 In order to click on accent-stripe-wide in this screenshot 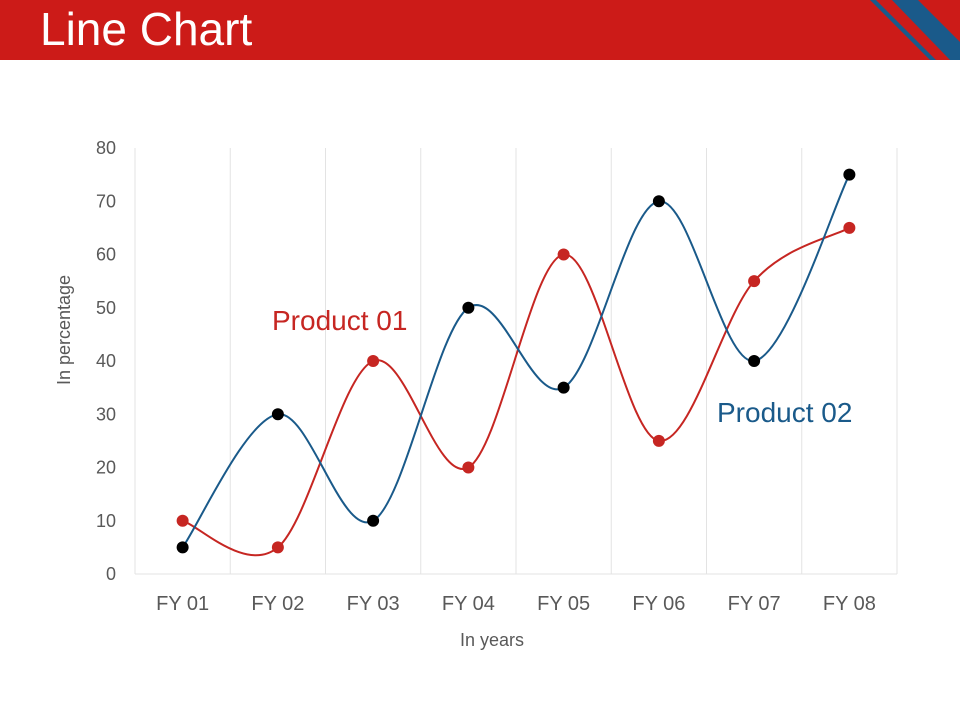, I will do `click(926, 30)`.